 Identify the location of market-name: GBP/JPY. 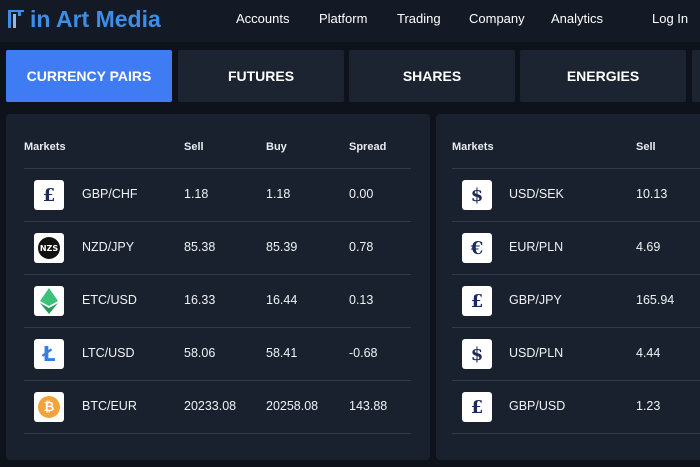
(535, 300).